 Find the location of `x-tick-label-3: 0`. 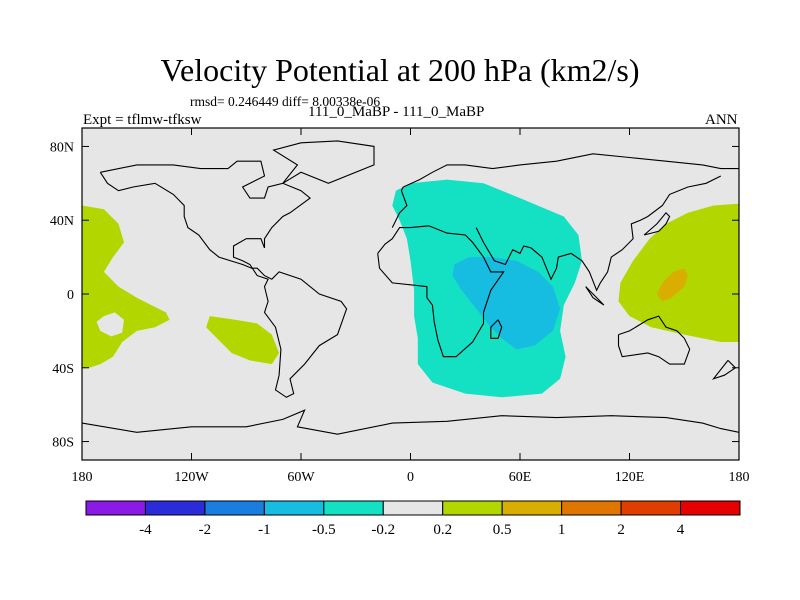

x-tick-label-3: 0 is located at coordinates (410, 477).